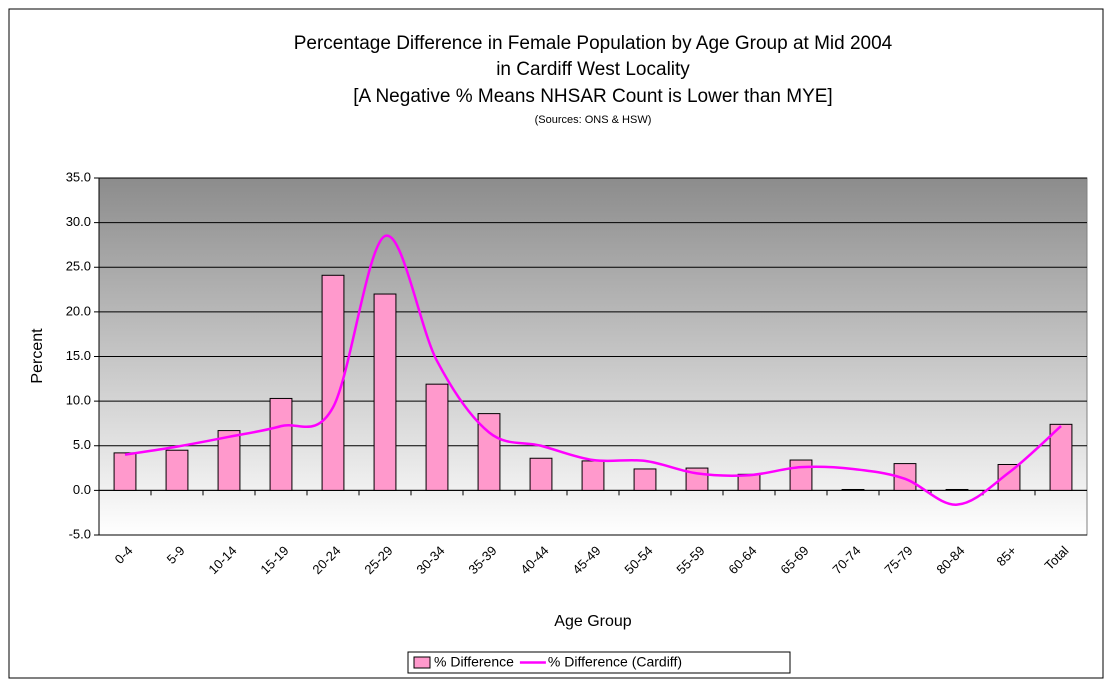  What do you see at coordinates (82, 489) in the screenshot?
I see `y-tick-label: 0.0` at bounding box center [82, 489].